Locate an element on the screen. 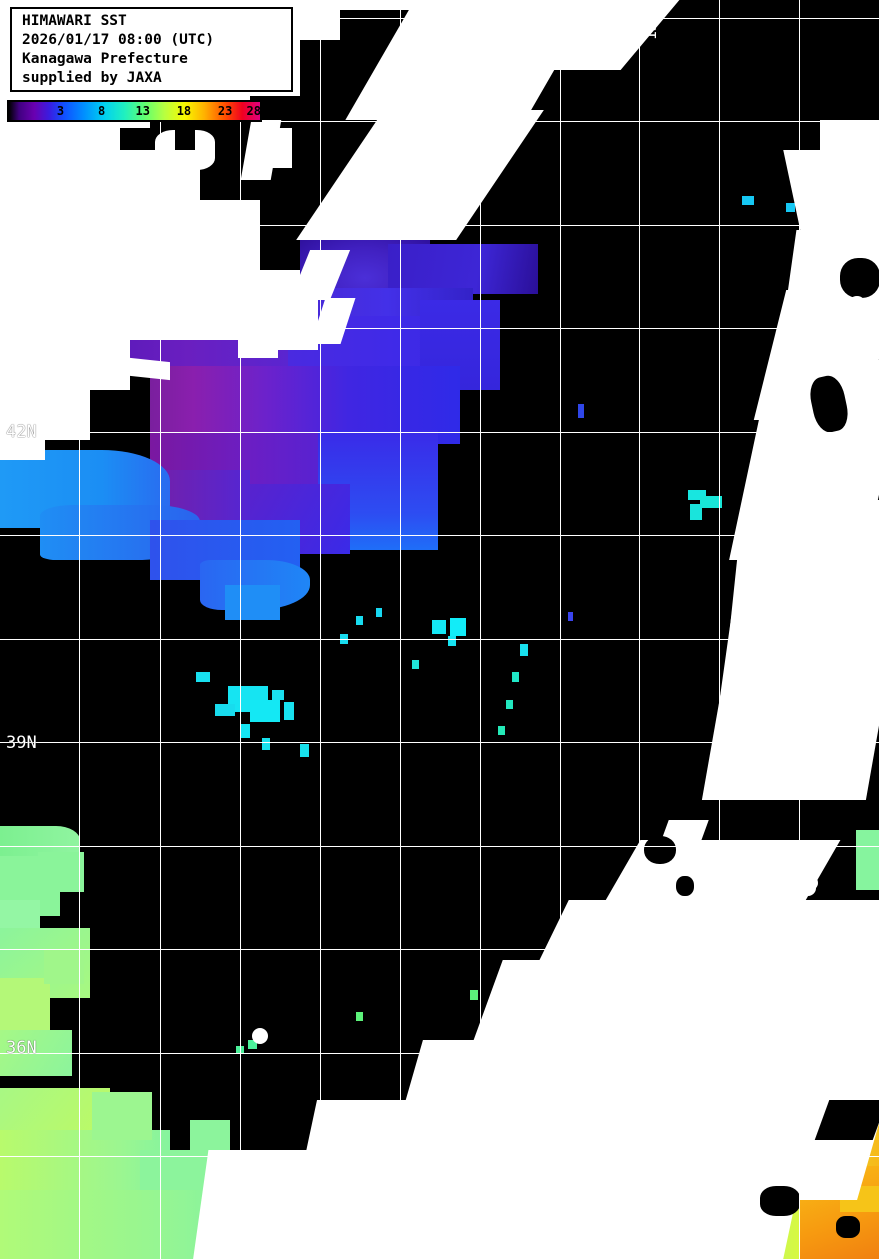  title-line-datetime: 2026/01/17 08:00 (UTC) is located at coordinates (118, 40).